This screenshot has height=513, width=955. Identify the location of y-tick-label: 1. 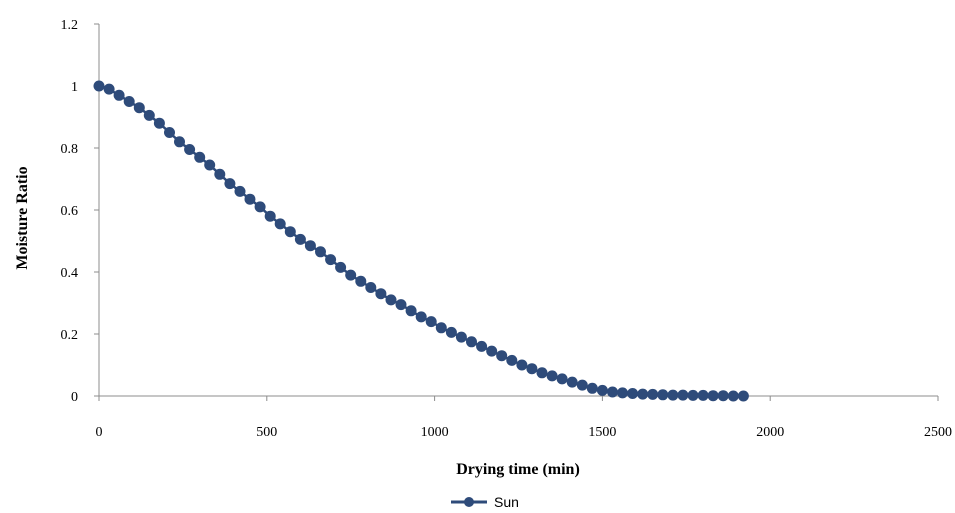
(74, 87).